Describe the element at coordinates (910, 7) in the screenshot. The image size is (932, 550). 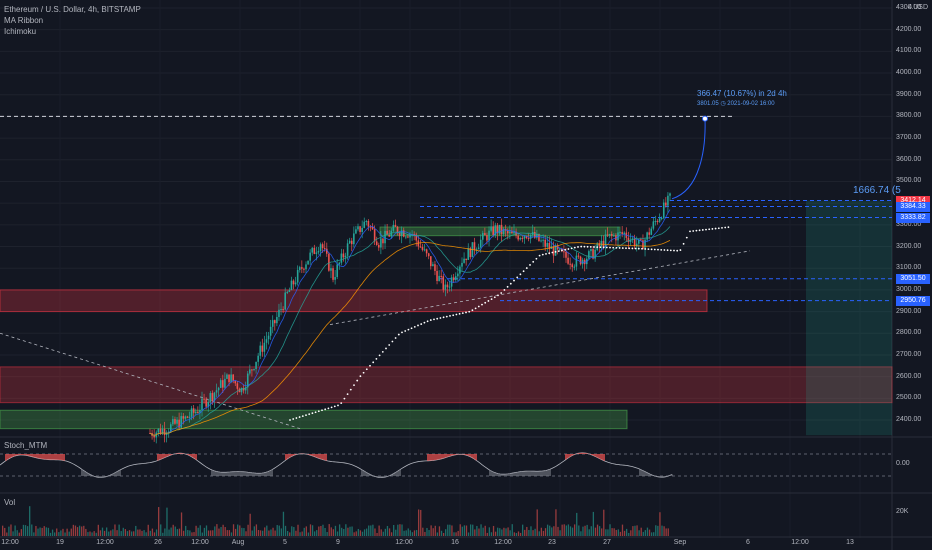
I see `alert-count: 4` at that location.